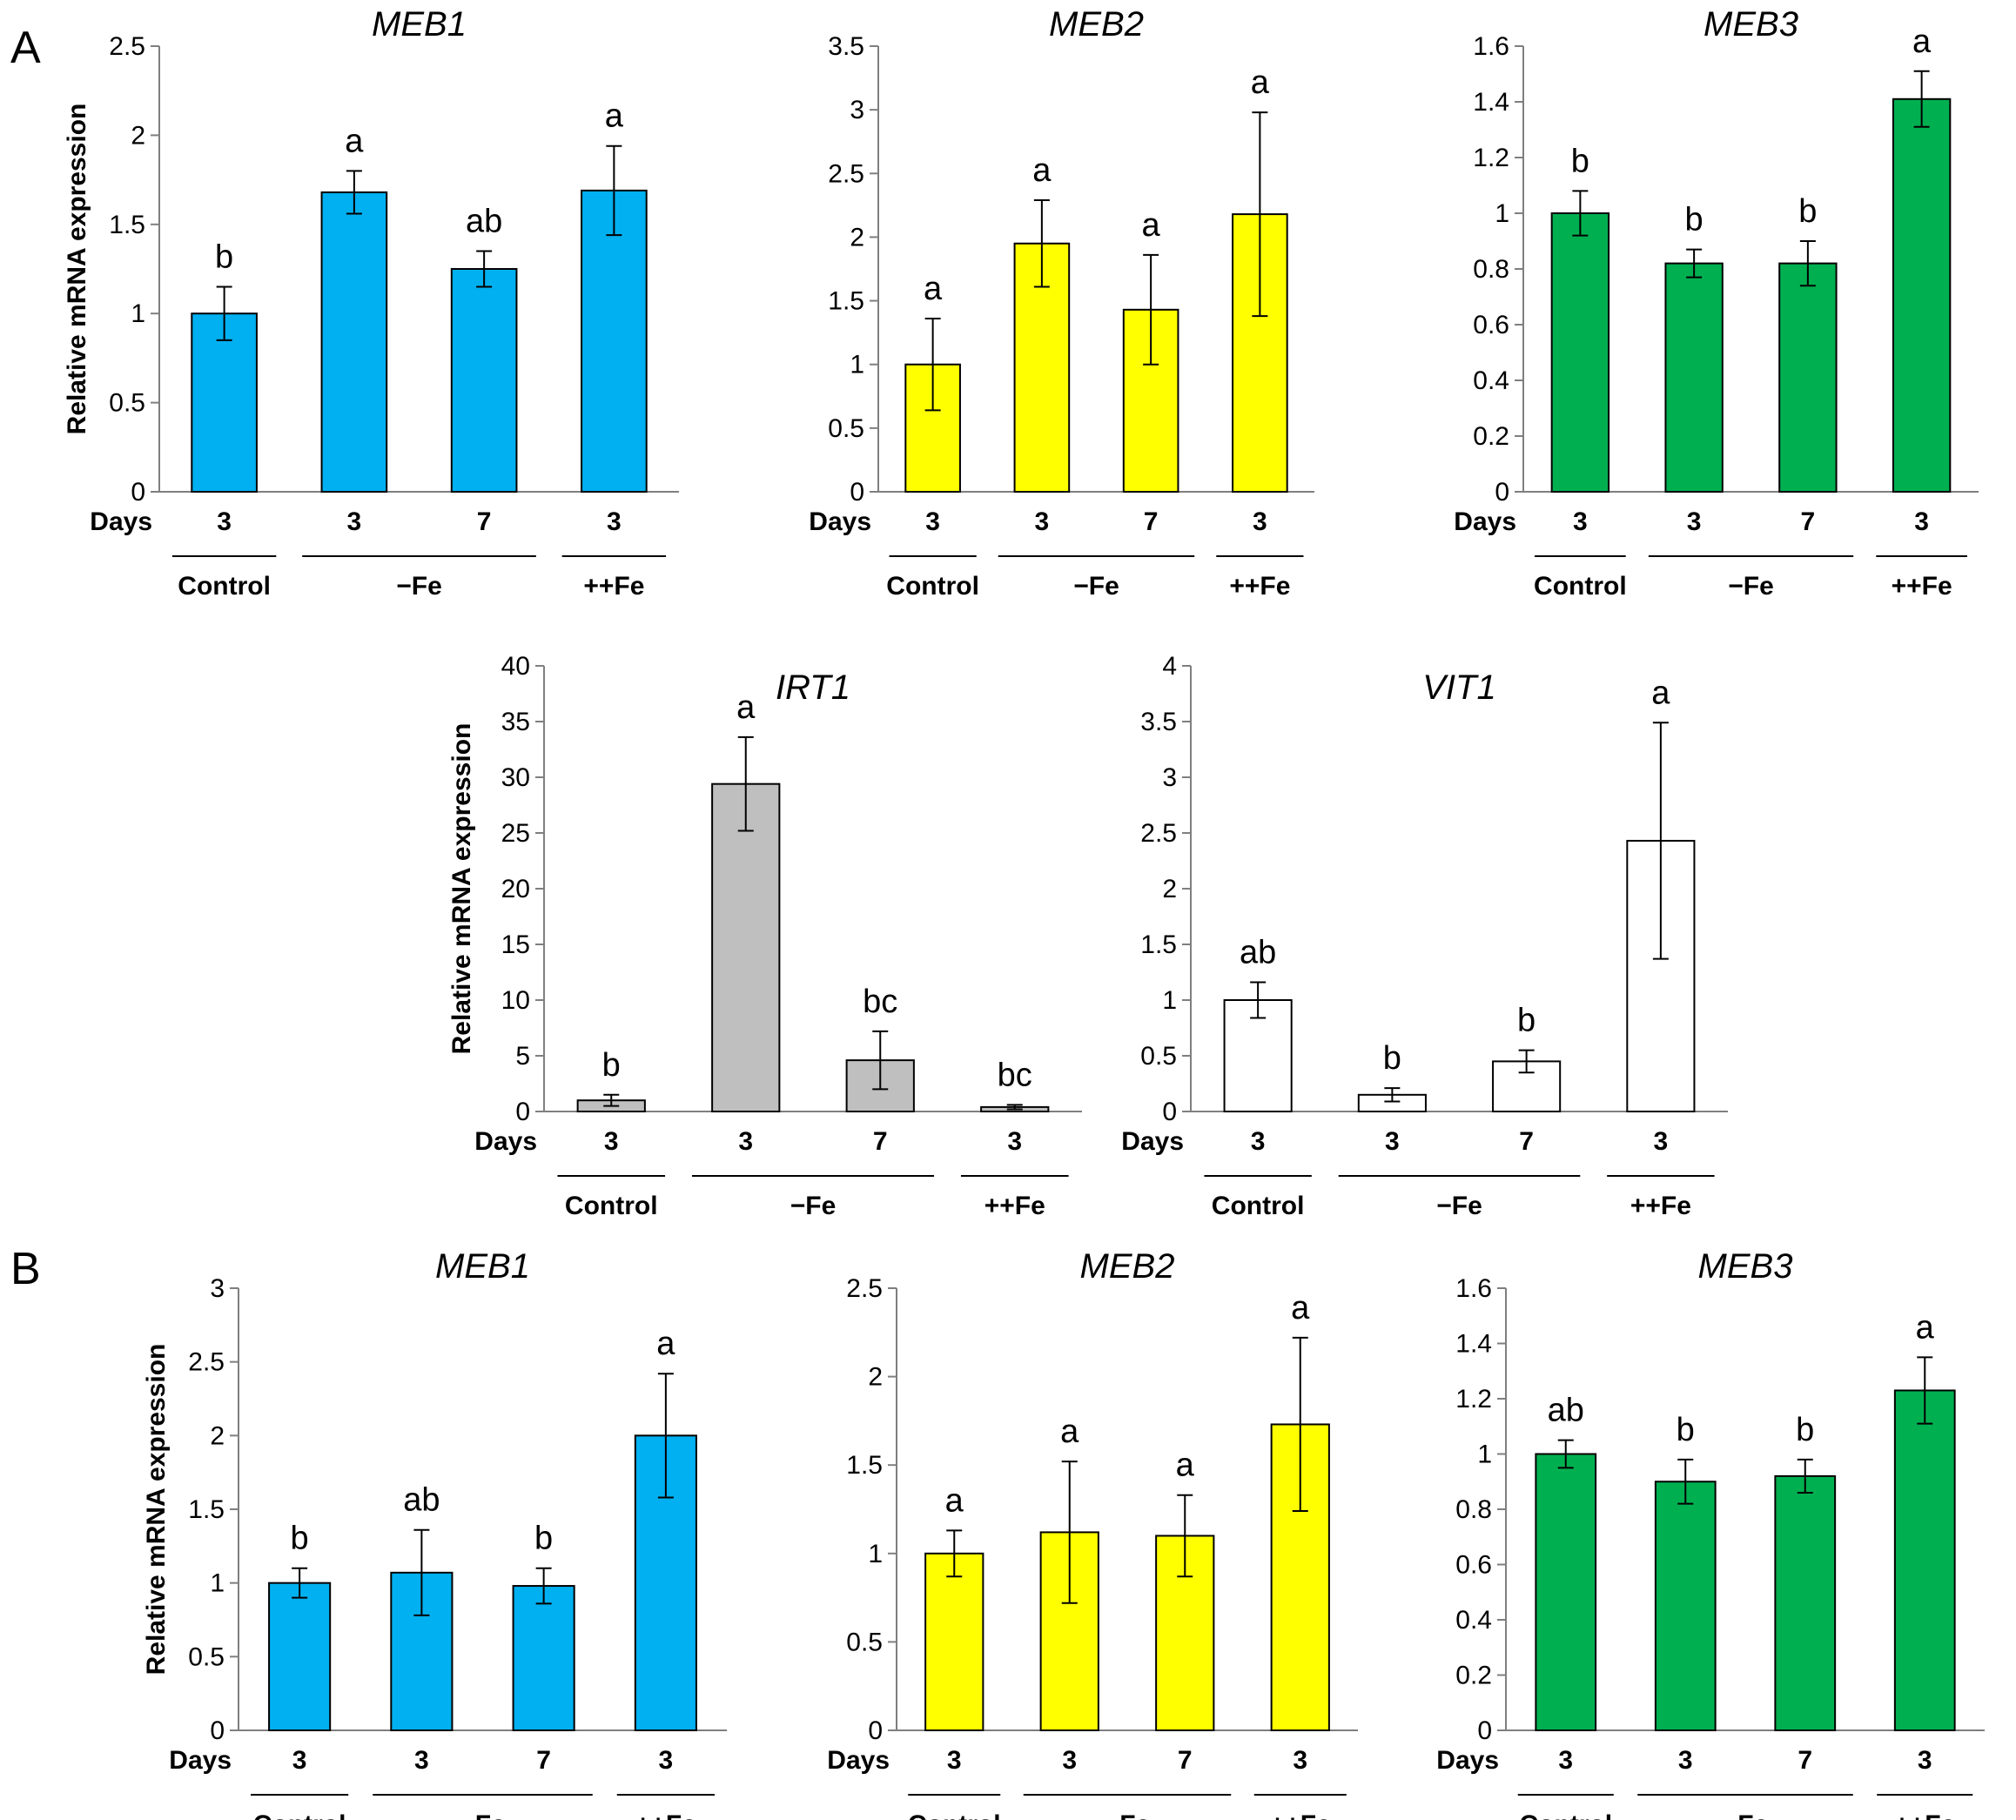 This screenshot has height=1820, width=2016. Describe the element at coordinates (1473, 1676) in the screenshot. I see `y-tick-label: 0.2` at that location.